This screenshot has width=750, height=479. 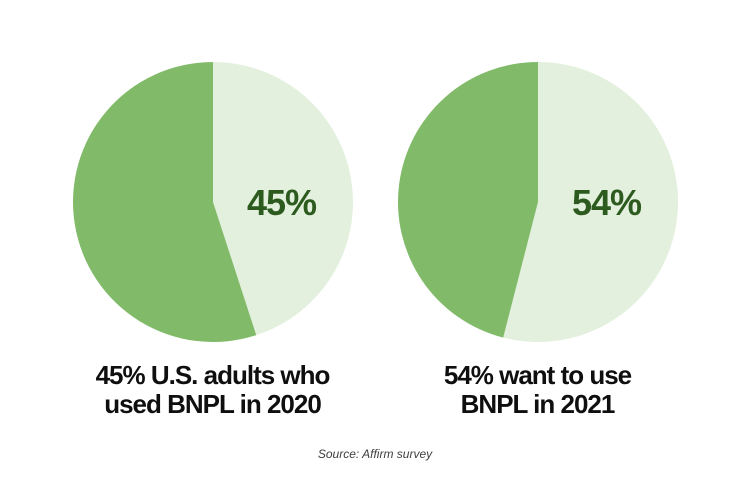 What do you see at coordinates (538, 404) in the screenshot?
I see `caption-line-2: BNPL in 2021` at bounding box center [538, 404].